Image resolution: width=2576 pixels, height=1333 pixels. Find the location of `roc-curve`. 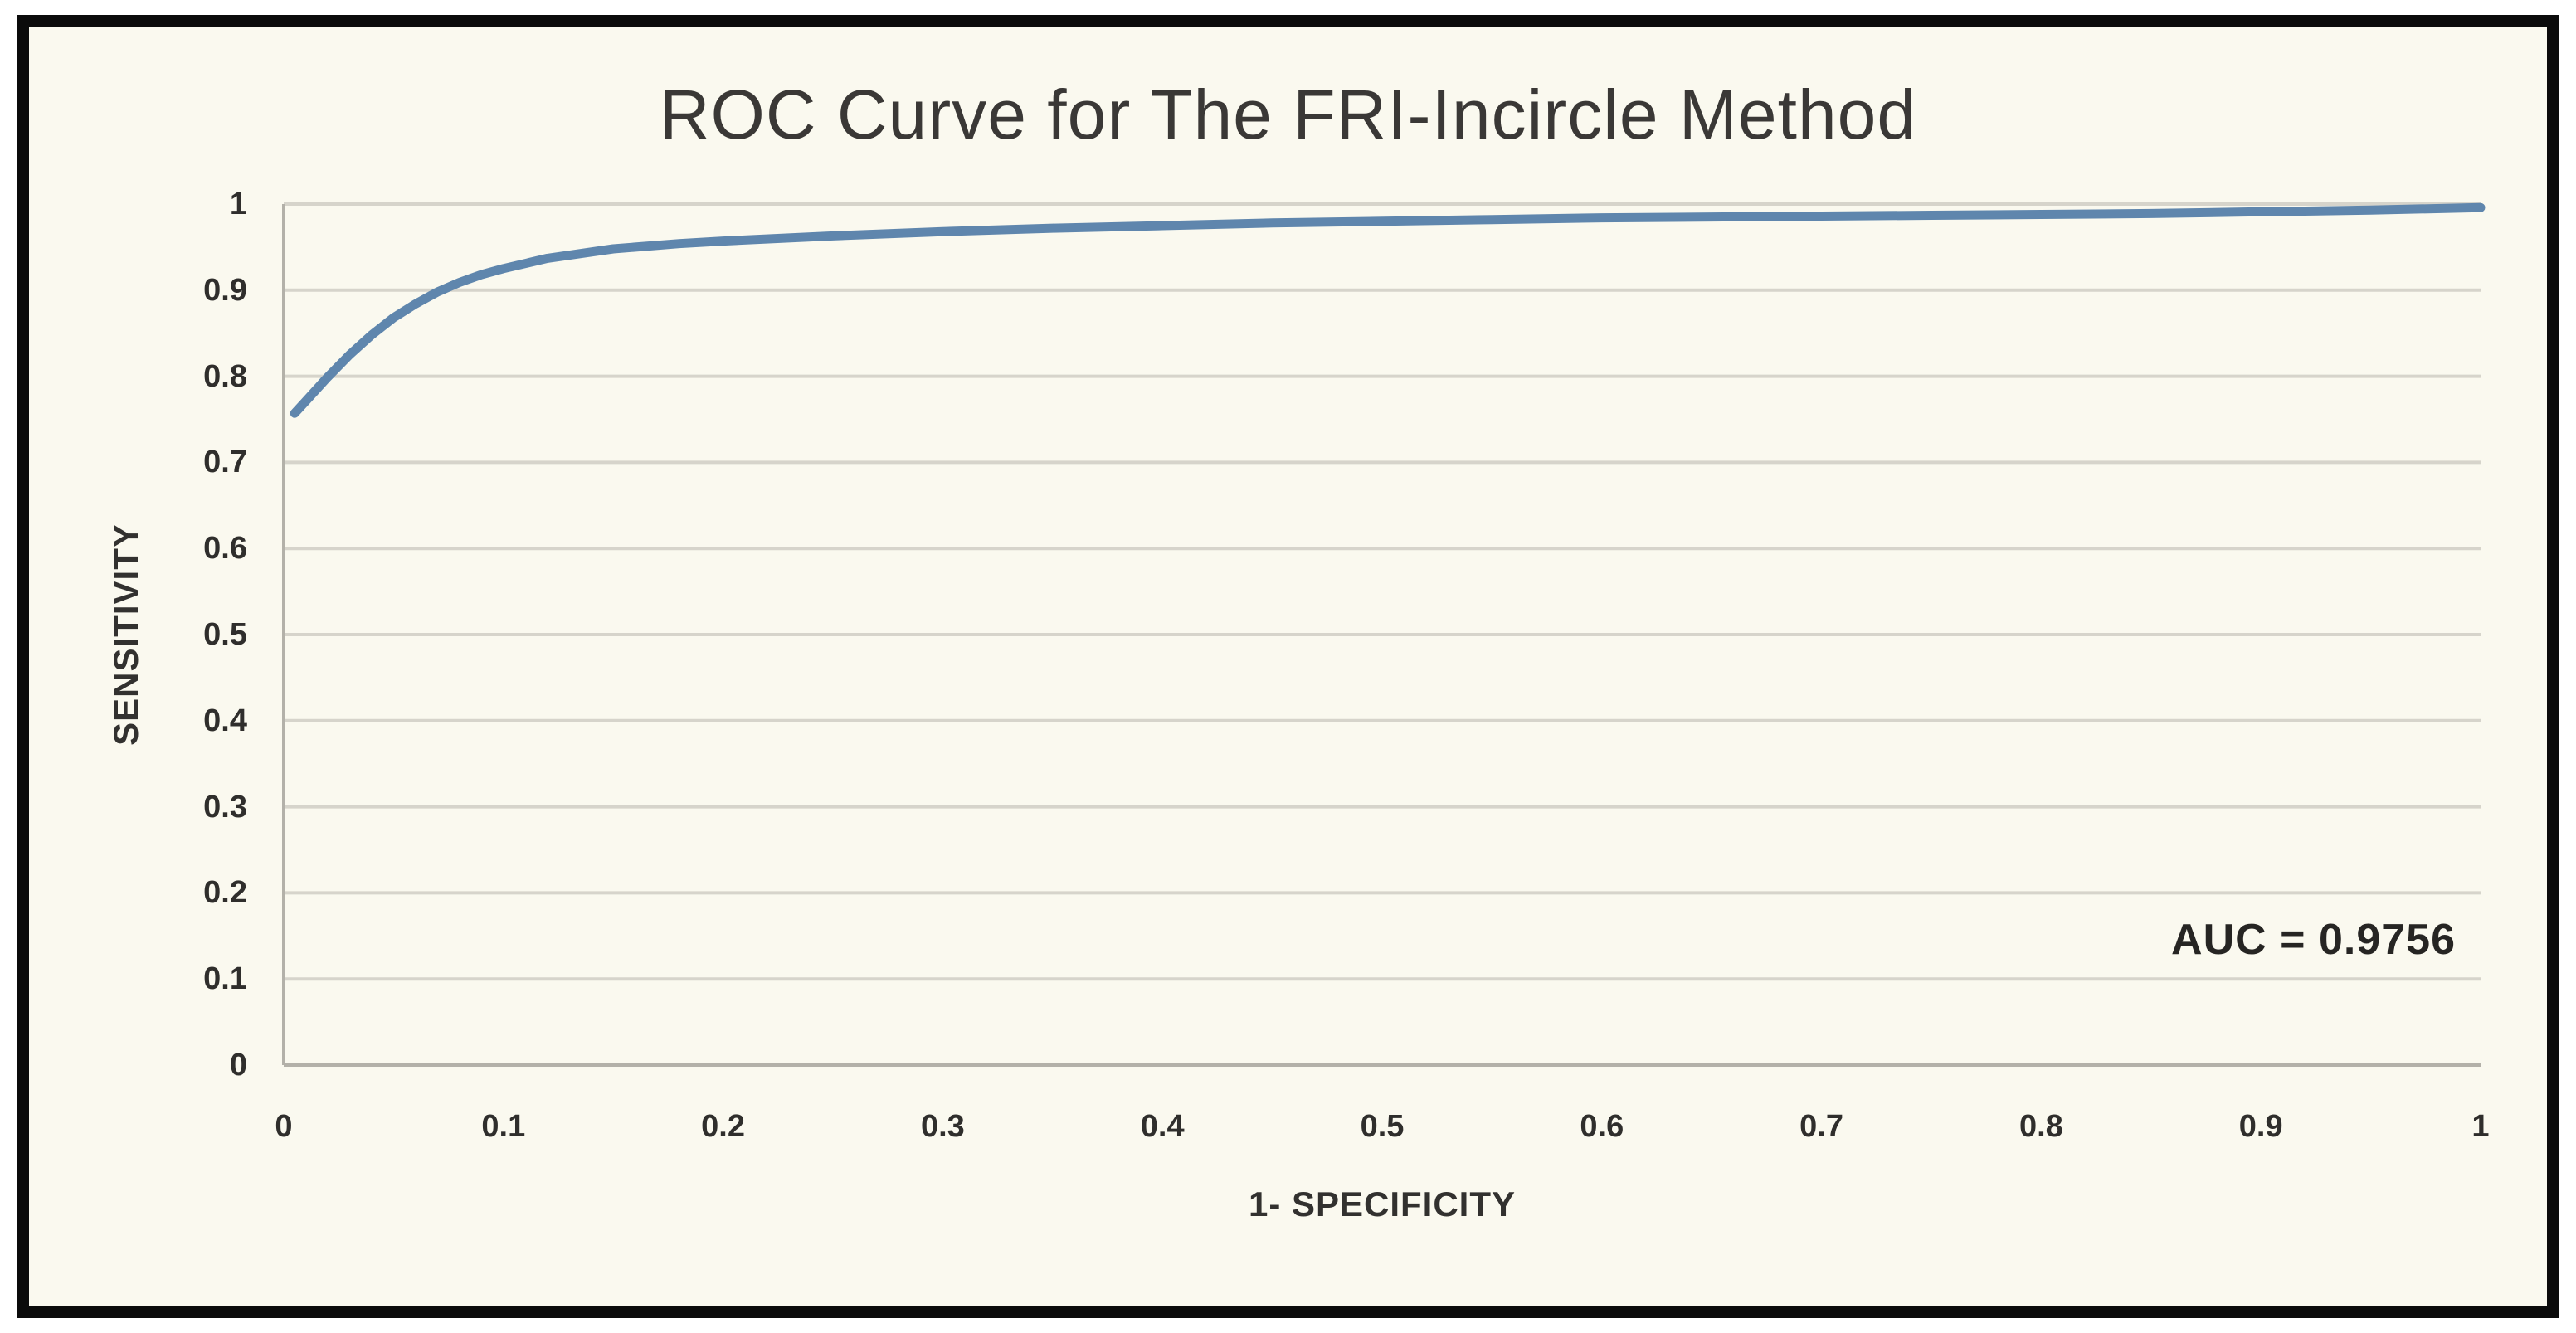

roc-curve is located at coordinates (1388, 310).